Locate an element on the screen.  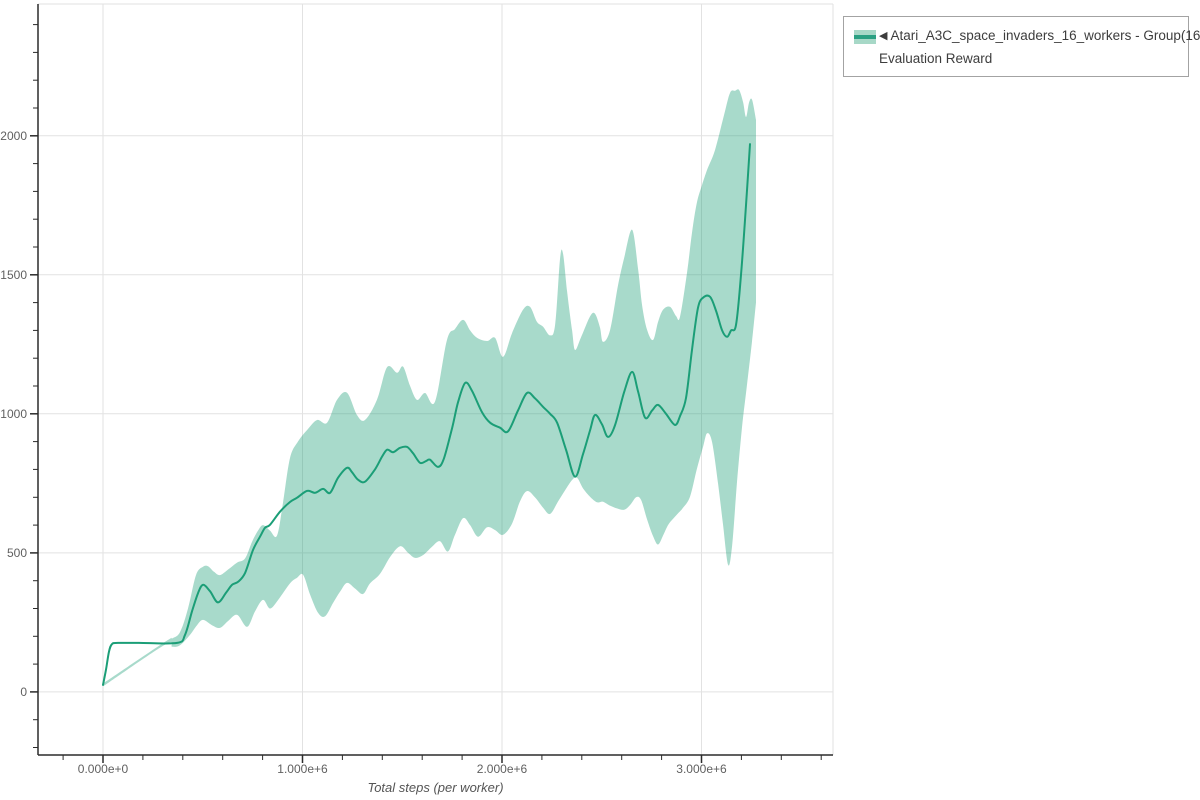
x-tick-label: 1.000e+6 is located at coordinates (302, 769).